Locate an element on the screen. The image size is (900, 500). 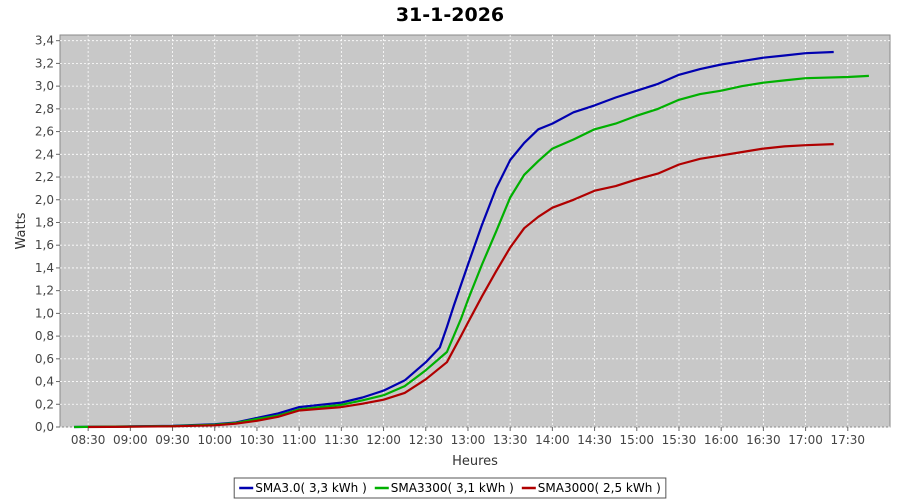
y-tick-label: 3,4 is located at coordinates (44, 41).